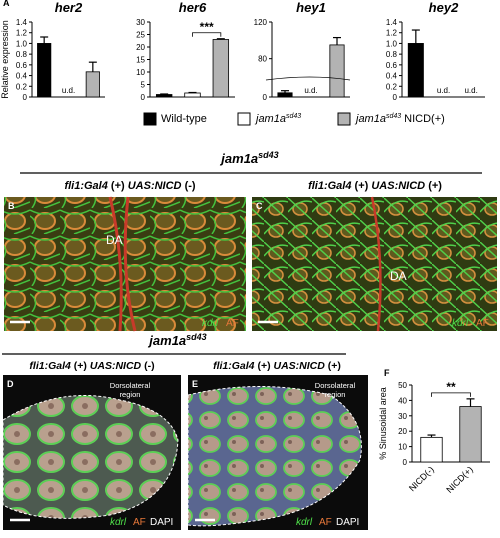 The height and width of the screenshot is (538, 500). Describe the element at coordinates (335, 394) in the screenshot. I see `region-label: region` at that location.